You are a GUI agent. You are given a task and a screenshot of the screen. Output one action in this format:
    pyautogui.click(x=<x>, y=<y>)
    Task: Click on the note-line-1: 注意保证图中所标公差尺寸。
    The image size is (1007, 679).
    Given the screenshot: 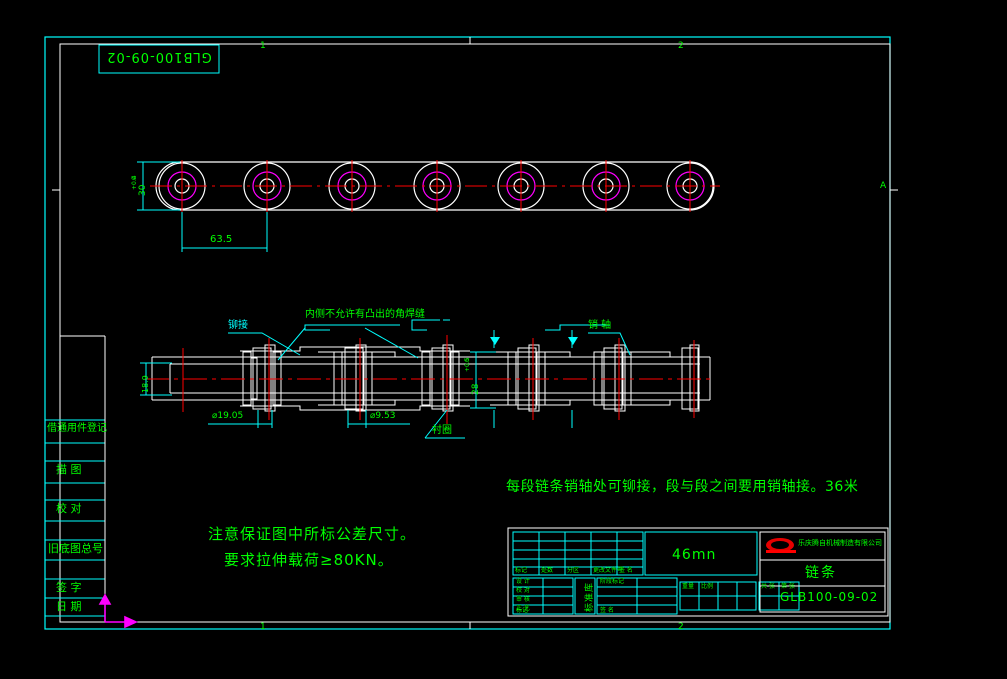 What is the action you would take?
    pyautogui.click(x=312, y=534)
    